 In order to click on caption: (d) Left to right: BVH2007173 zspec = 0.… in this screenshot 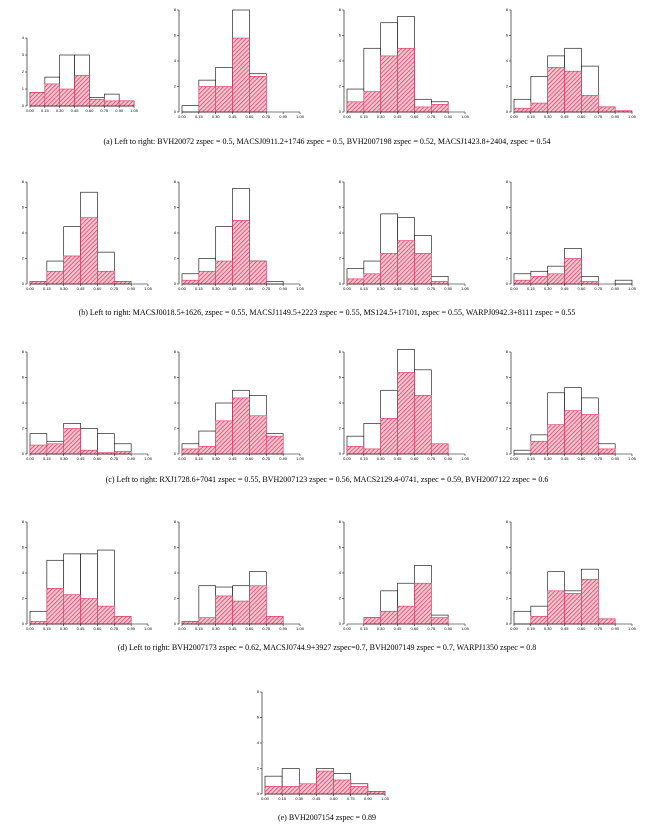, I will do `click(327, 647)`.